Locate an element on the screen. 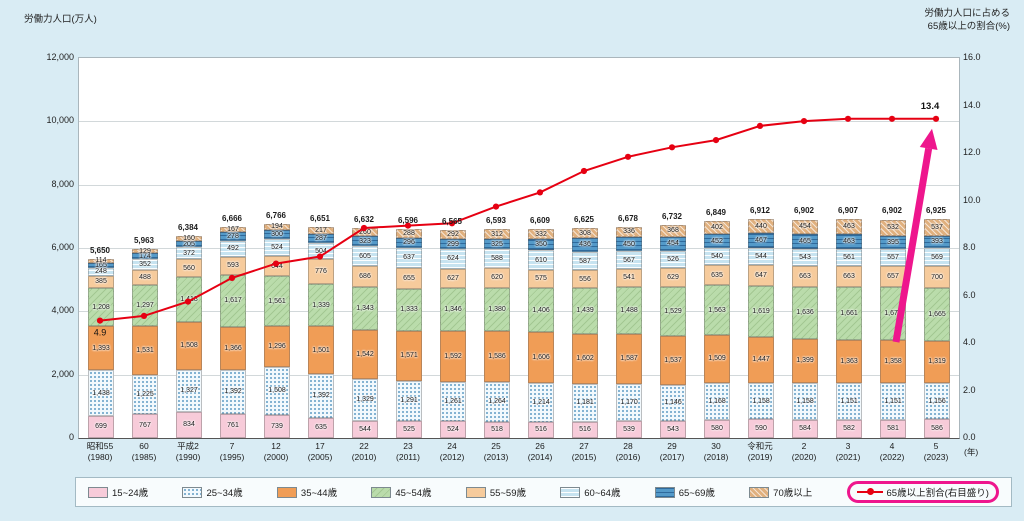  bar-segment-value: 1,296 is located at coordinates (277, 346).